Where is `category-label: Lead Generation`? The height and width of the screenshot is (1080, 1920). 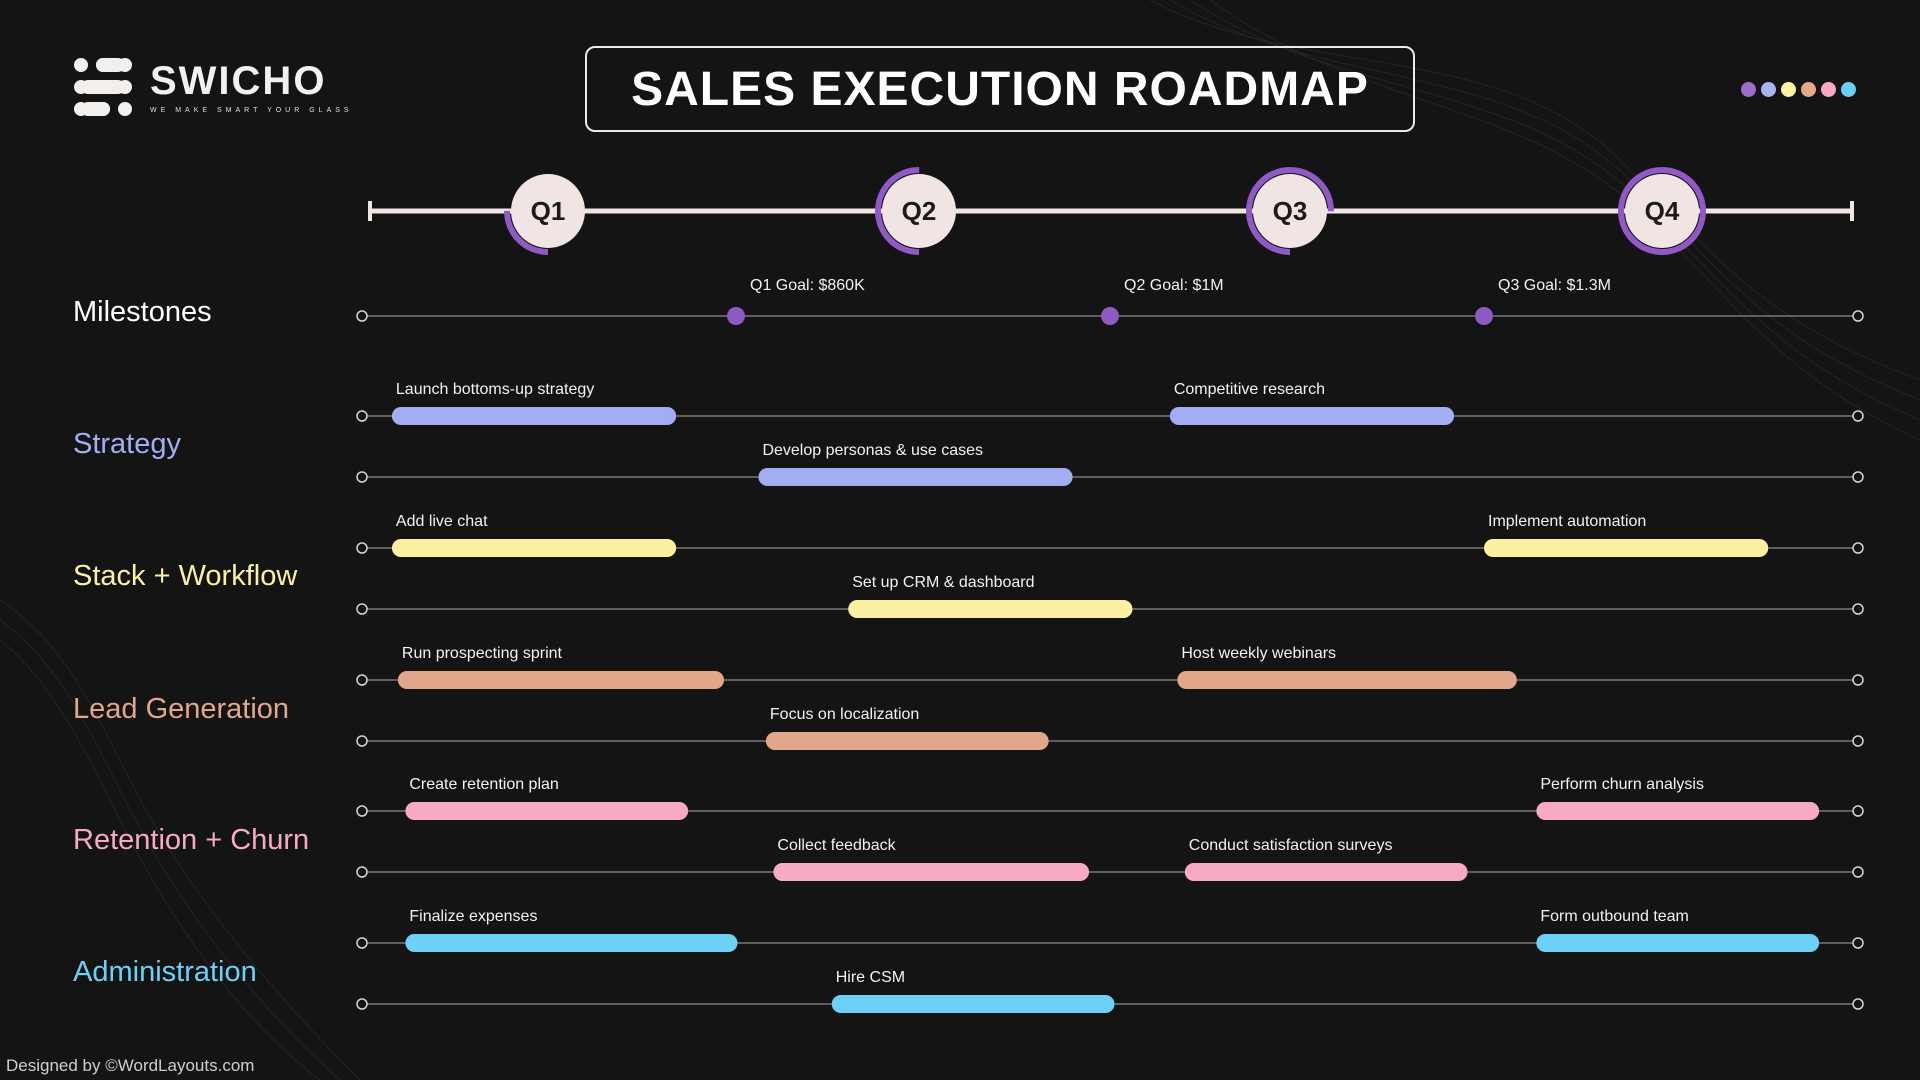 category-label: Lead Generation is located at coordinates (181, 709).